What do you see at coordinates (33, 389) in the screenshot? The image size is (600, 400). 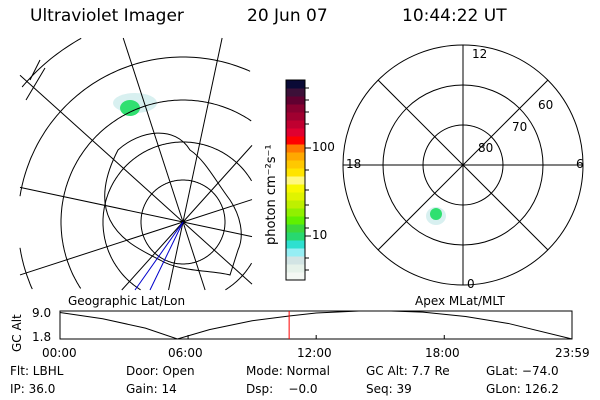 I see `status-ip: IP: 36.0` at bounding box center [33, 389].